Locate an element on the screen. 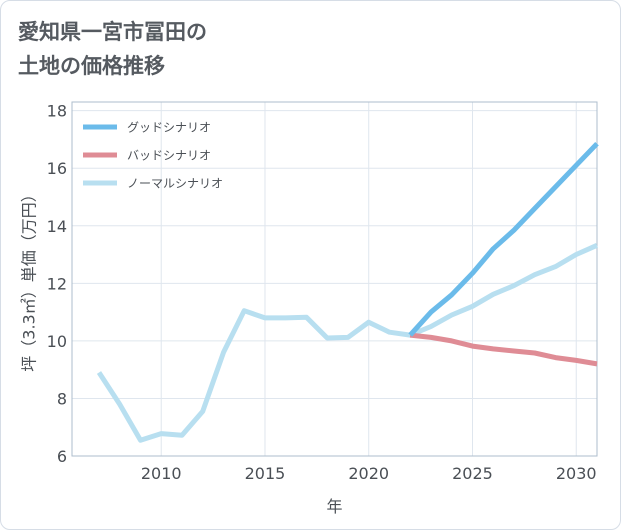 This screenshot has height=530, width=621. y-axis-ticks: 6 8 10 12 14 16 18 is located at coordinates (57, 284).